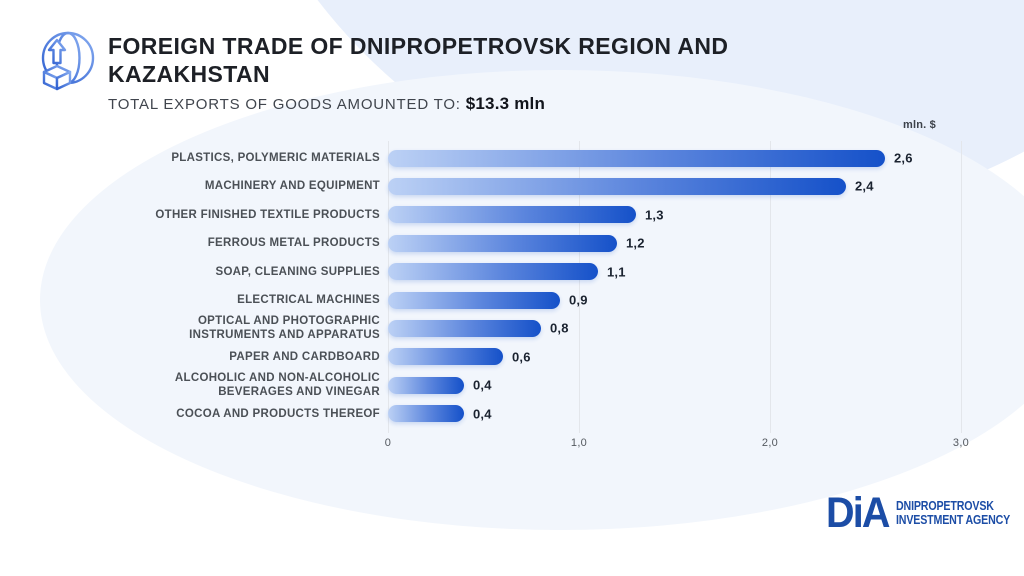 This screenshot has height=576, width=1024. I want to click on export-globe-icon, so click(68, 61).